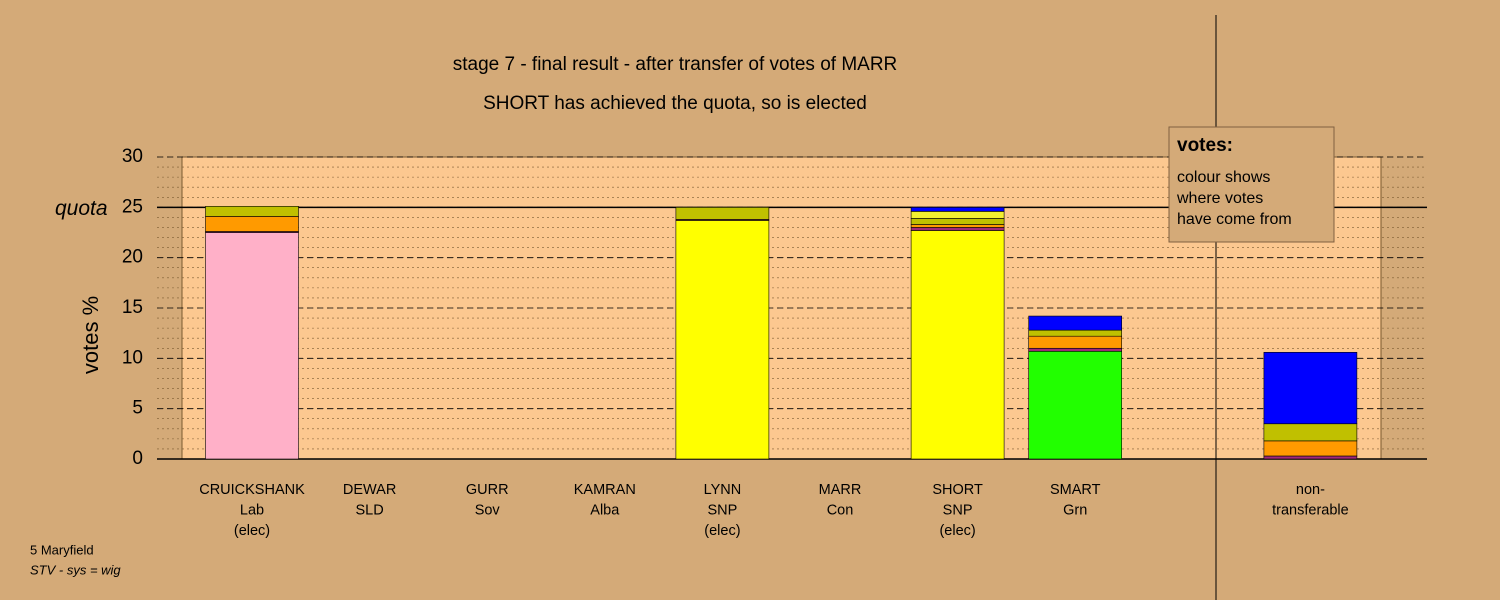  I want to click on y-tick-label: 5, so click(137, 408).